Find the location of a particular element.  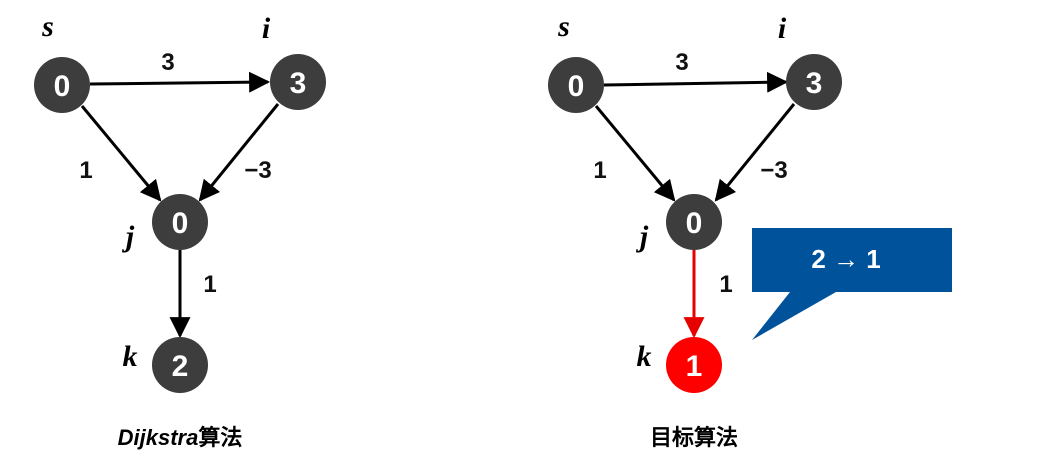

left-node-s-value: 0 is located at coordinates (62, 86).